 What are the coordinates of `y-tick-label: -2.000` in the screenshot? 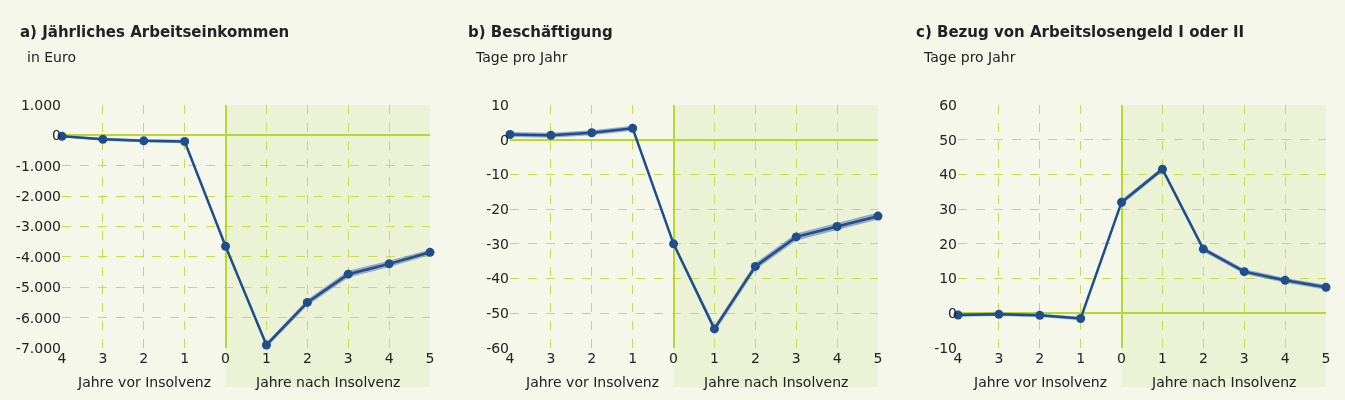 It's located at (38, 196).